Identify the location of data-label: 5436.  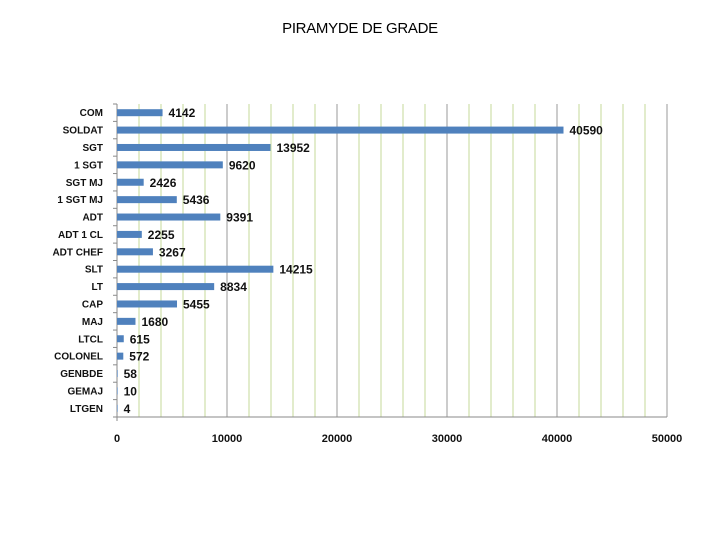
(196, 200).